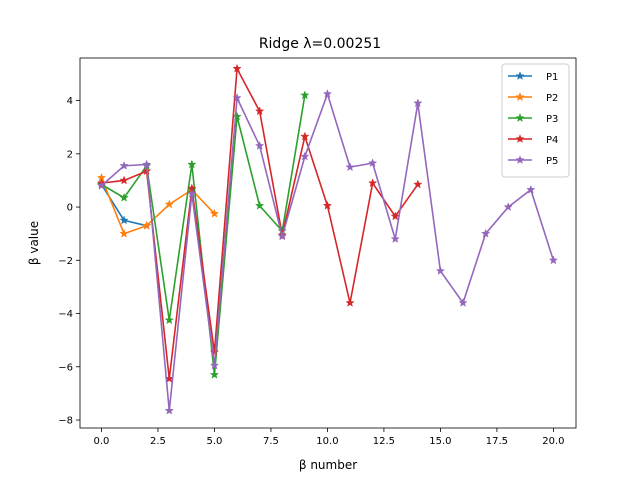  Describe the element at coordinates (552, 98) in the screenshot. I see `legend-label-p2: P2` at that location.